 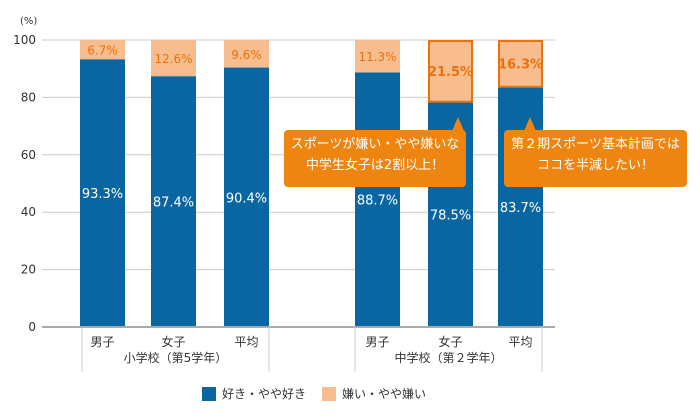 What do you see at coordinates (28, 97) in the screenshot?
I see `y-tick-label: 80` at bounding box center [28, 97].